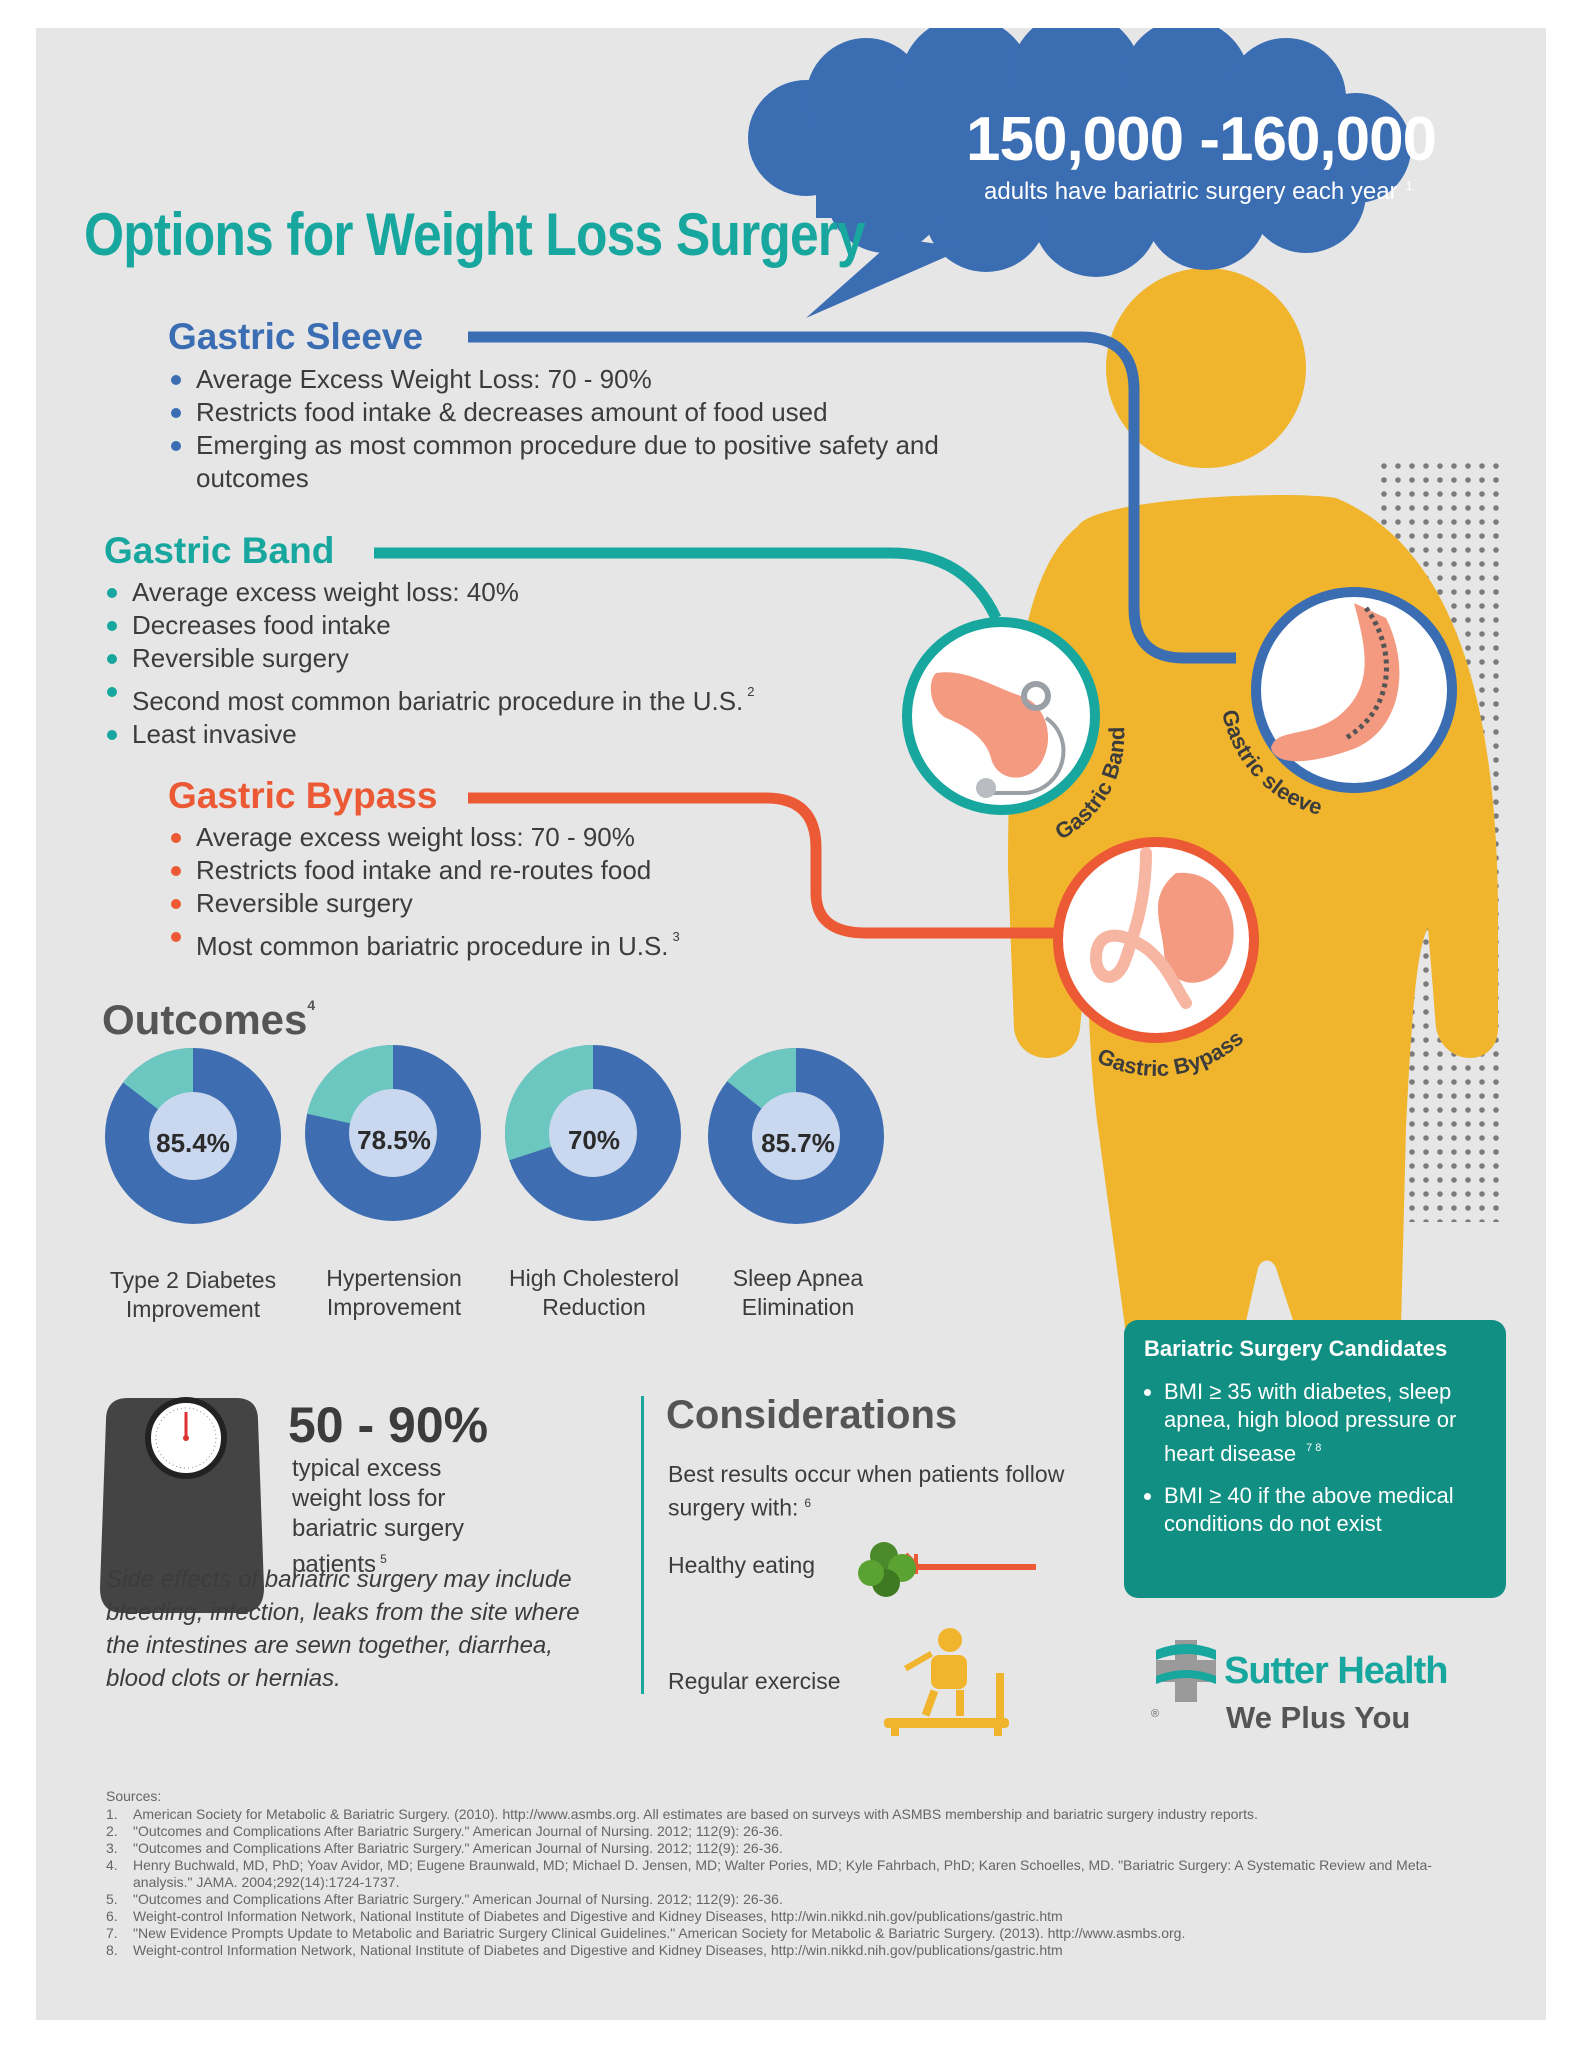 The height and width of the screenshot is (2048, 1582). Describe the element at coordinates (578, 837) in the screenshot. I see `list-item: Average excess weight loss: 70 - 90%` at that location.